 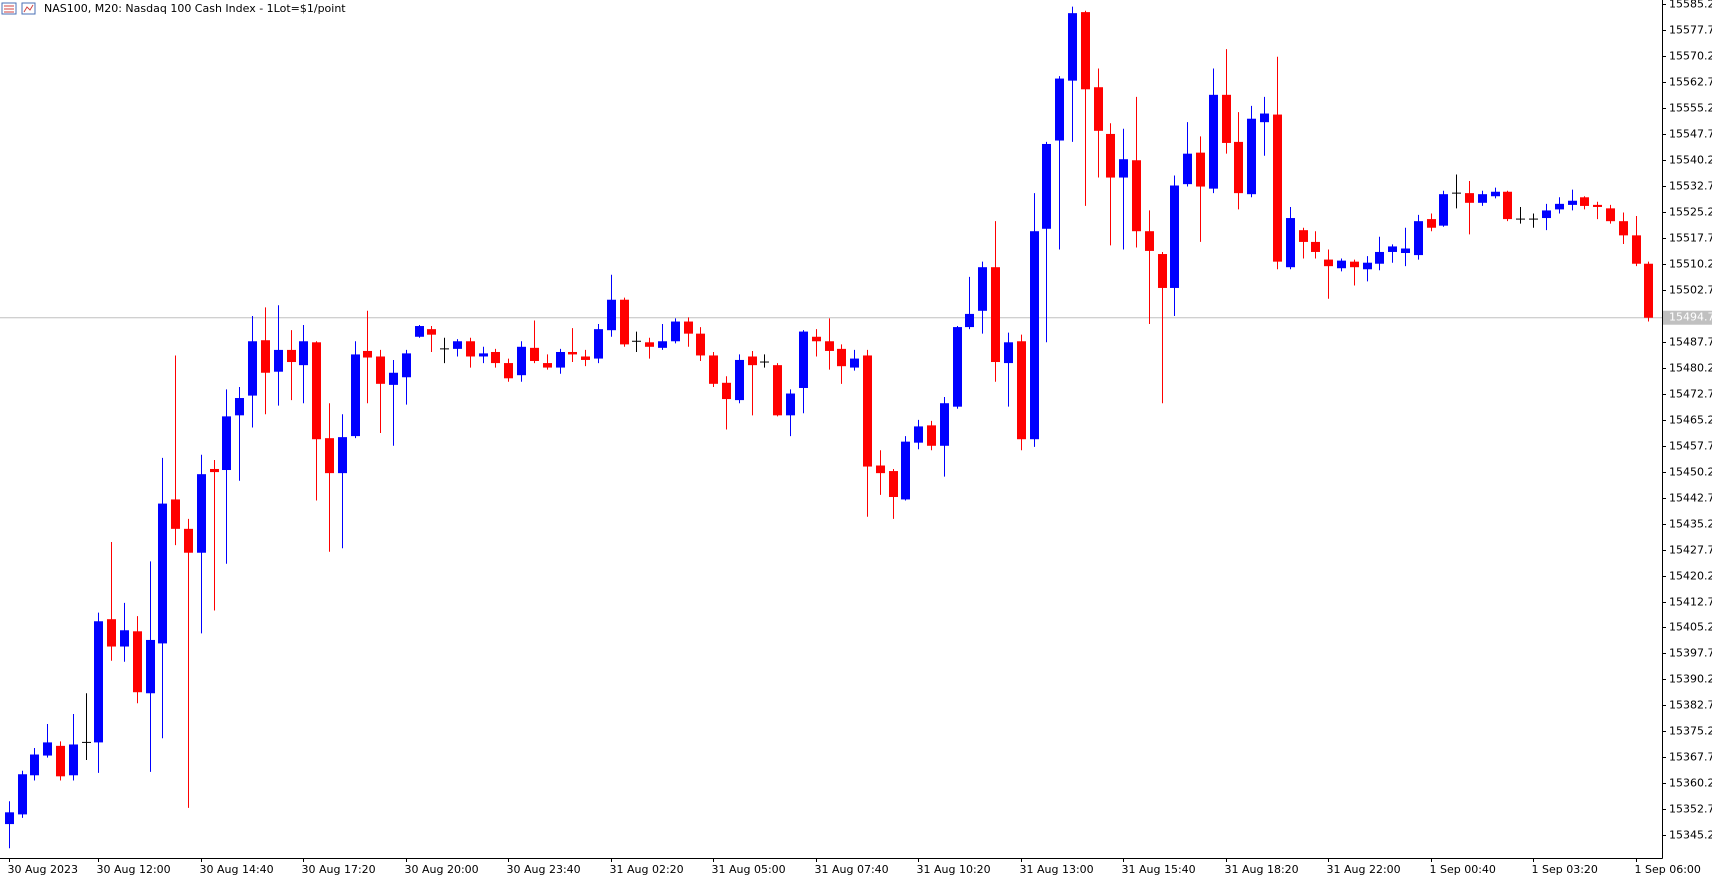 What do you see at coordinates (749, 869) in the screenshot?
I see `x-tick-label: 31 Aug 05:00` at bounding box center [749, 869].